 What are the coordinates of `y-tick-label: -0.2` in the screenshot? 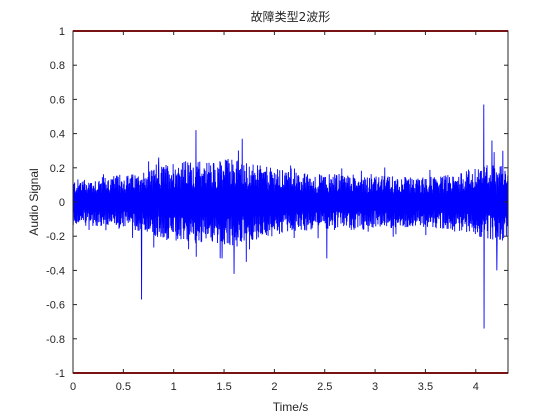 It's located at (55, 237).